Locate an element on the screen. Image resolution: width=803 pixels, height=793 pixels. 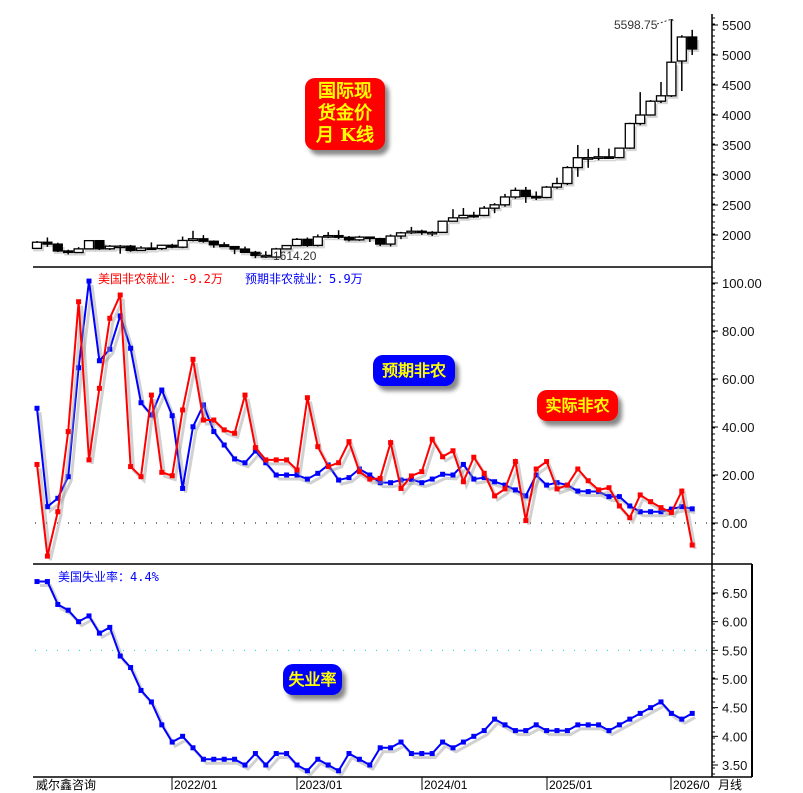
y-tick-label: 5.50 is located at coordinates (734, 650).